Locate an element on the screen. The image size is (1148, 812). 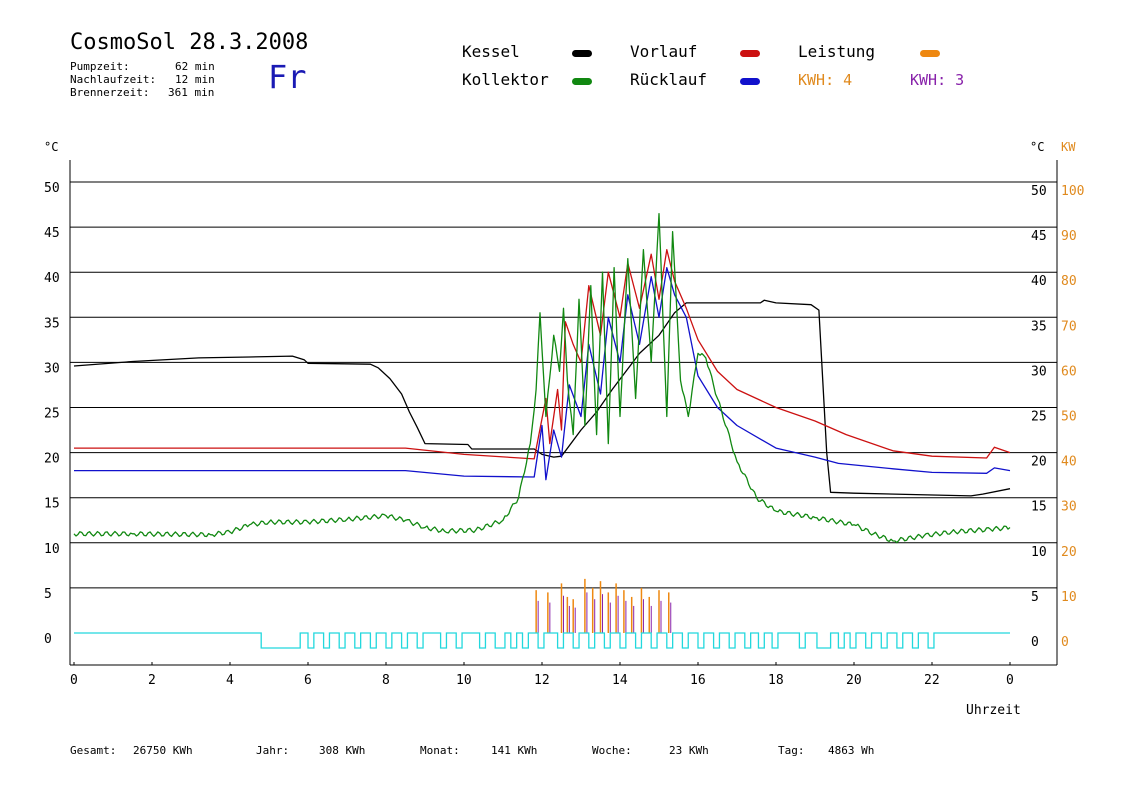
y-tick-label-right: 35 is located at coordinates (1039, 326).